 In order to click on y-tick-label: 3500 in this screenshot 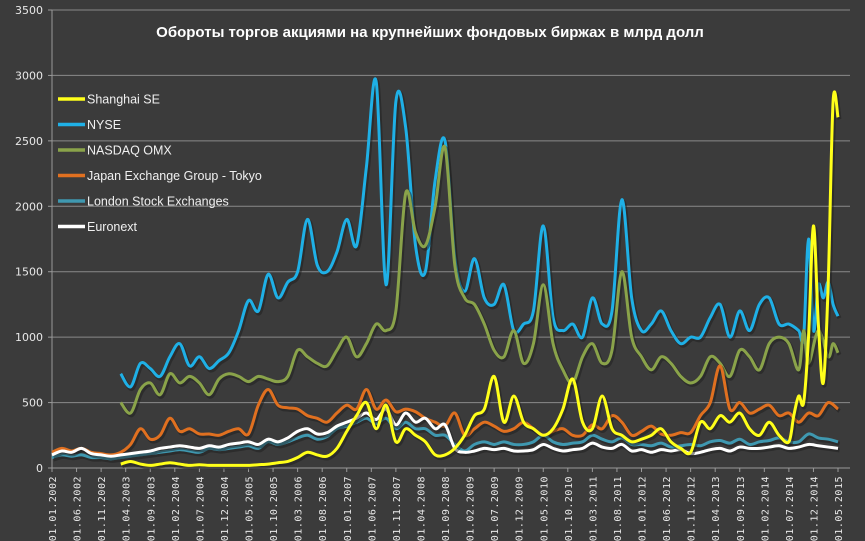, I will do `click(29, 10)`.